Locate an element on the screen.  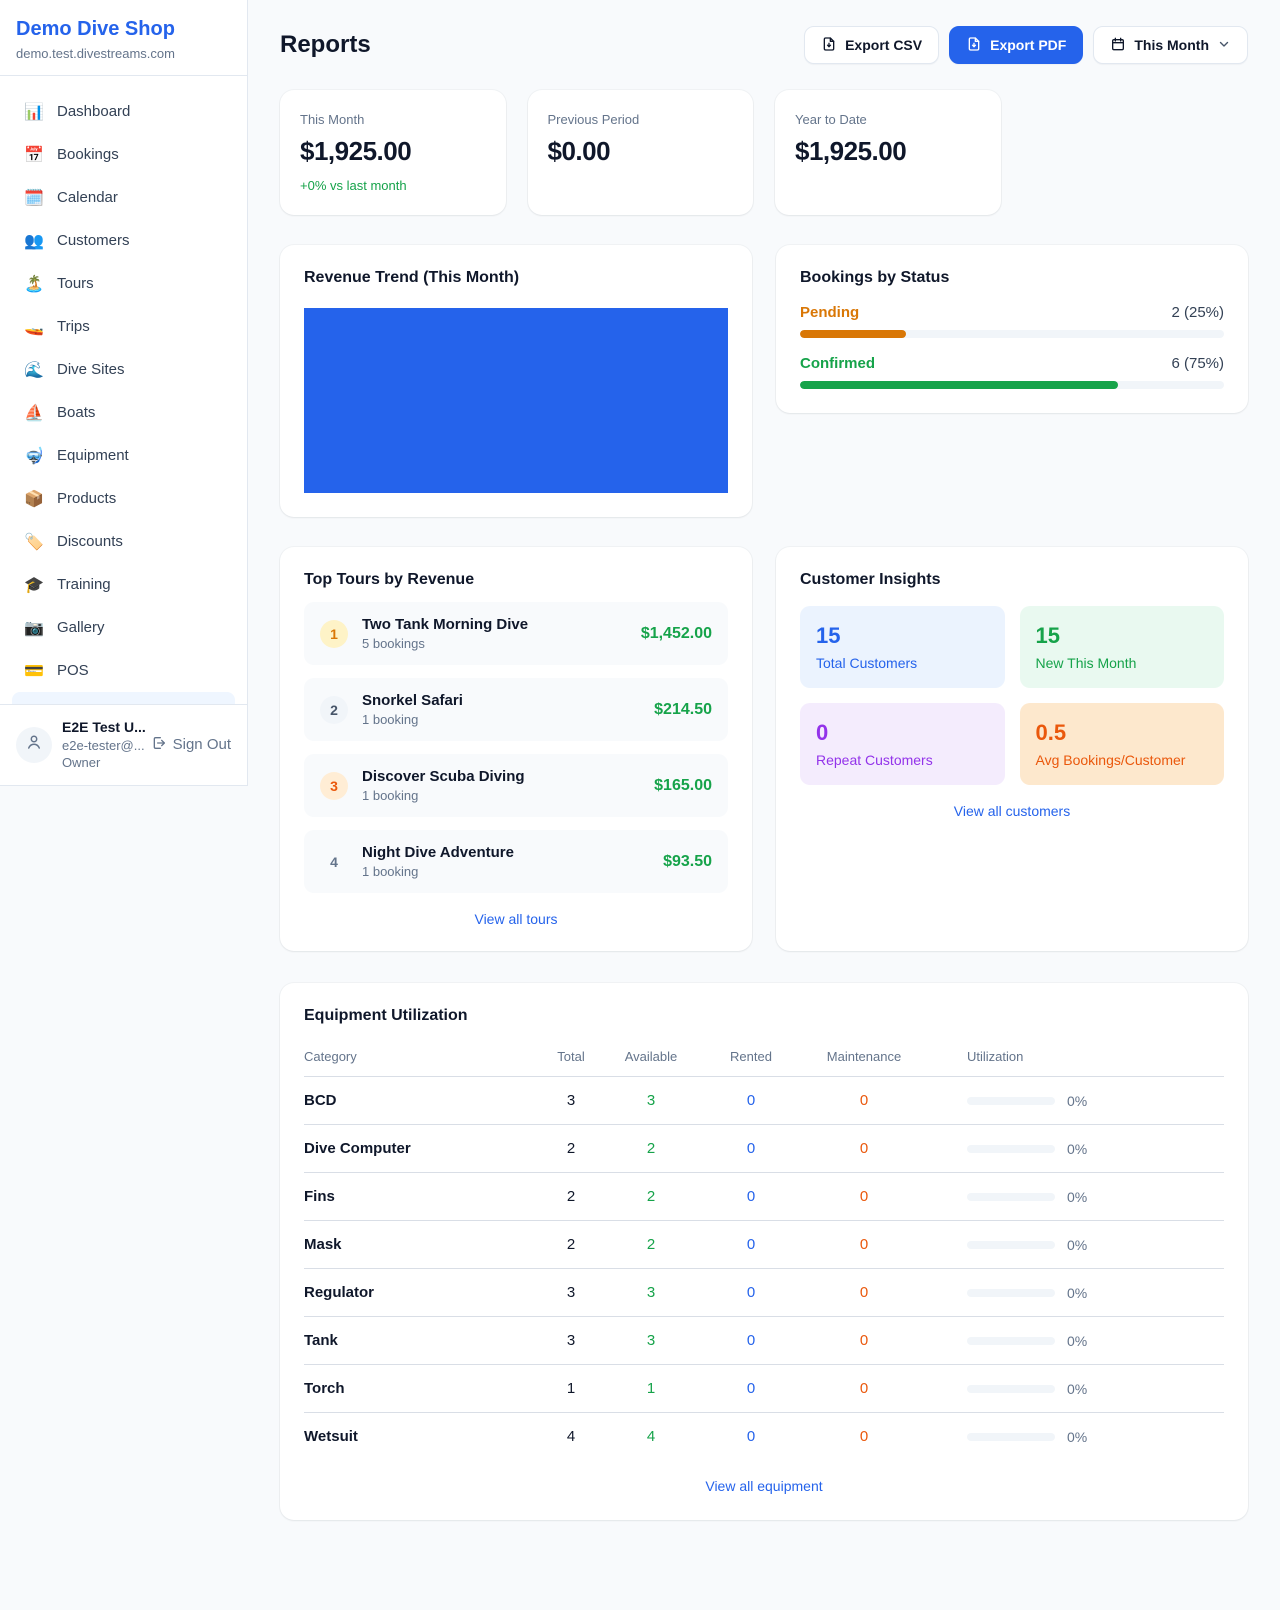
brand-block: Demo Dive Shop demo.test.divestreams.com is located at coordinates (123, 38).